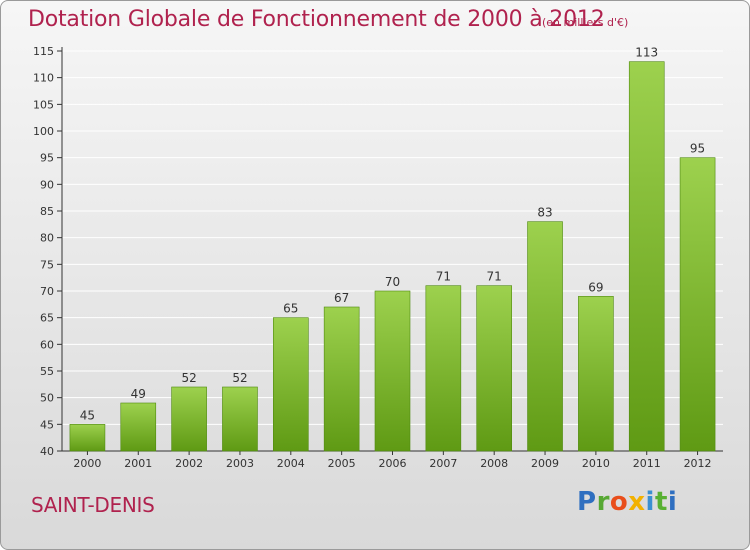 The width and height of the screenshot is (750, 550). I want to click on x-tick-label: 2003, so click(240, 463).